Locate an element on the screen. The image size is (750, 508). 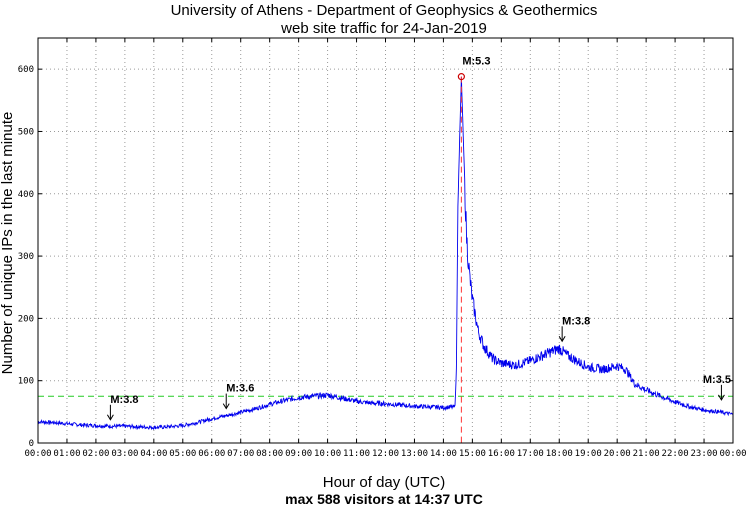
x-tick-label: 08:00 is located at coordinates (269, 454).